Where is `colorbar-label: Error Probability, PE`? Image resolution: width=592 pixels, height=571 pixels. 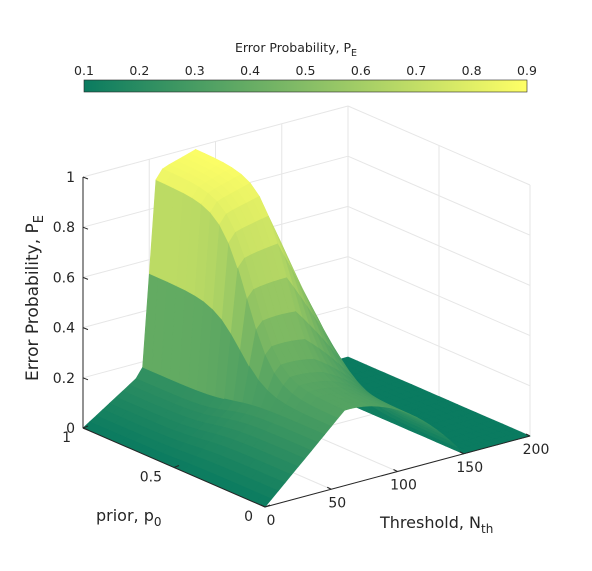
colorbar-label: Error Probability, PE is located at coordinates (296, 49).